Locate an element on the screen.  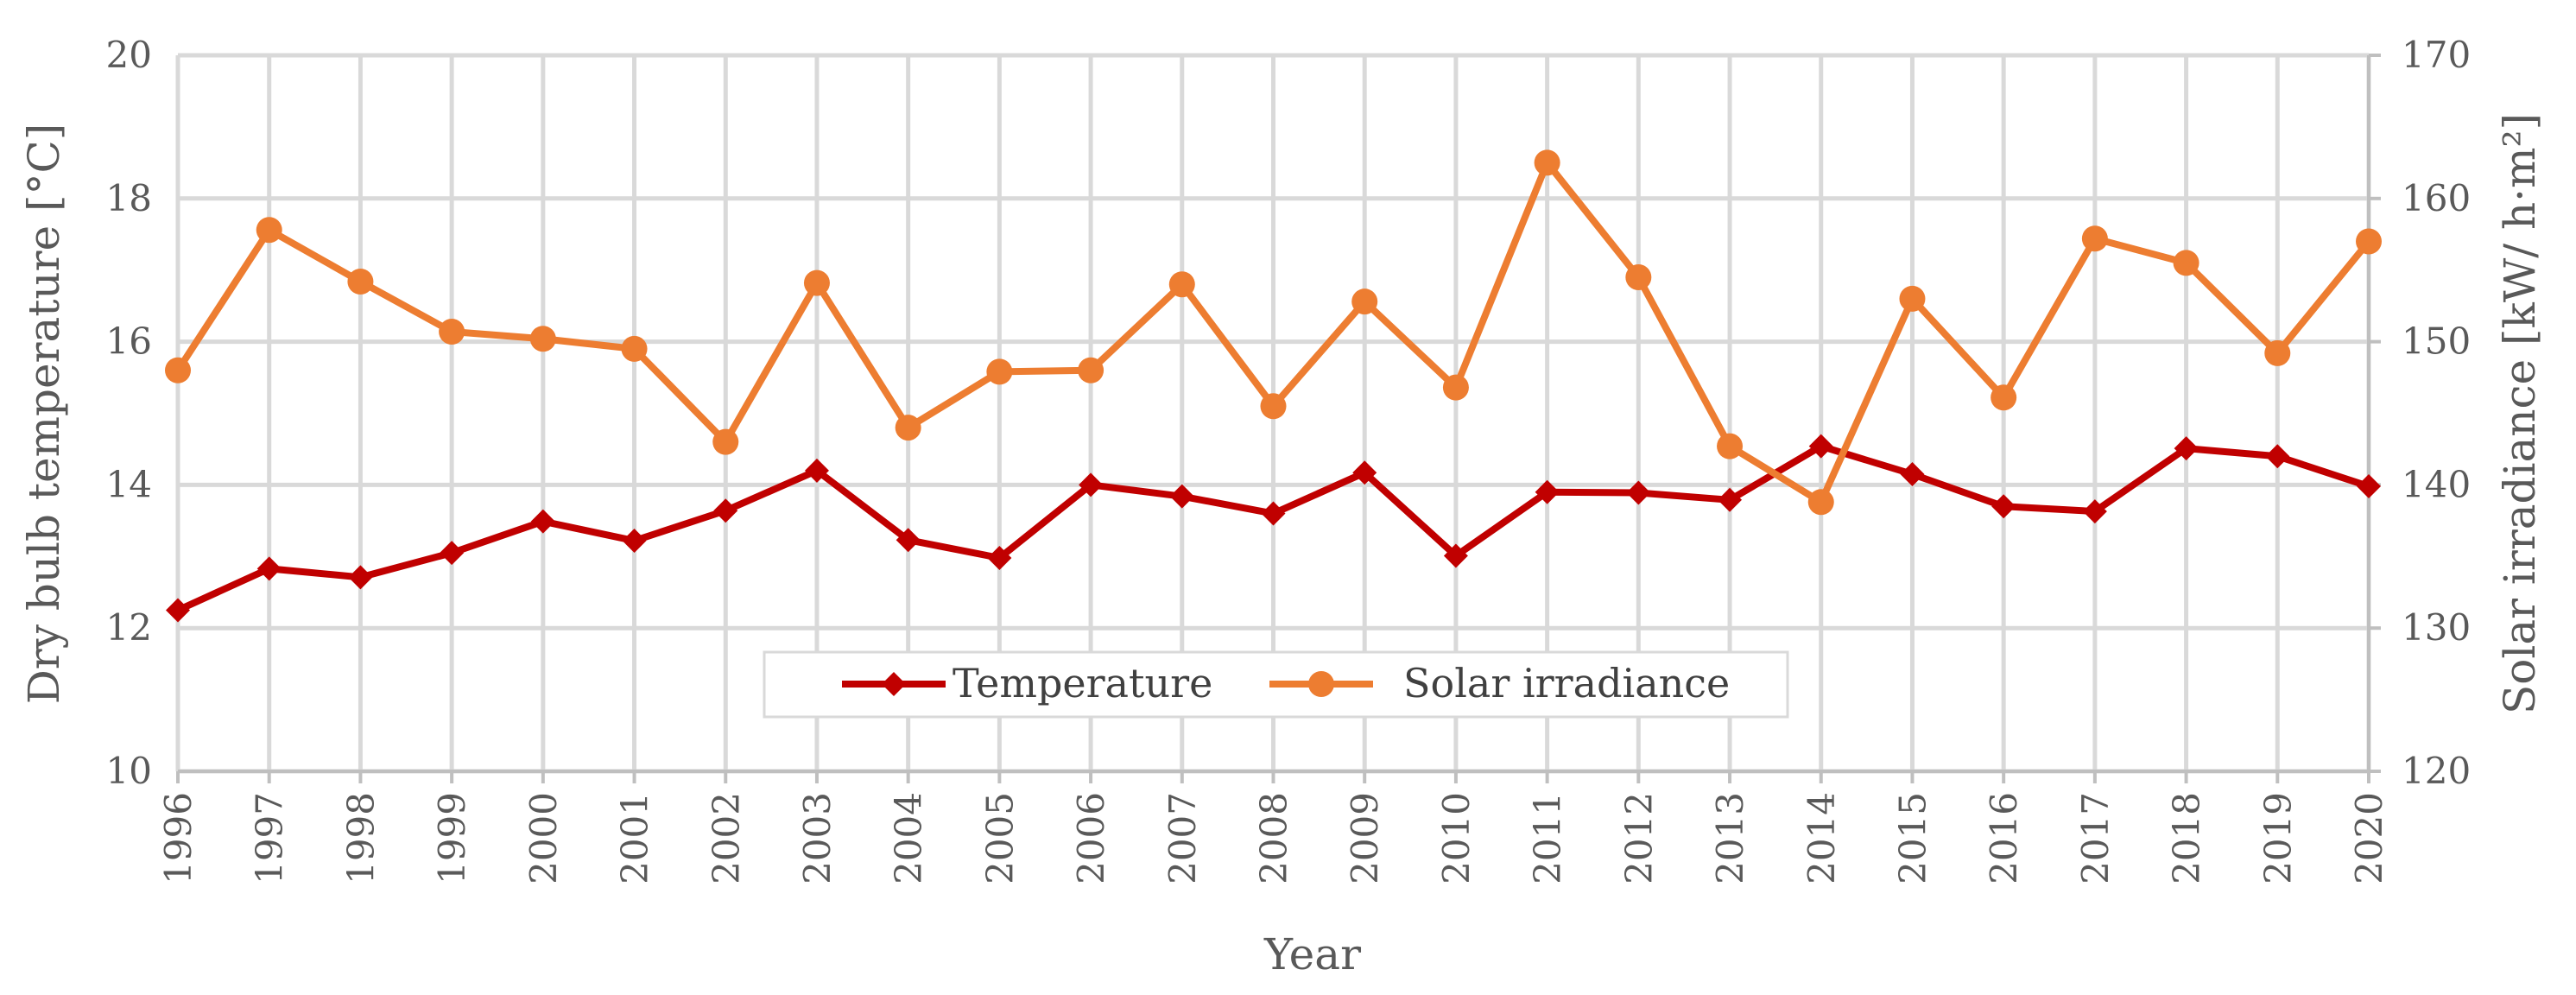
y-tick-label: 10 is located at coordinates (129, 771).